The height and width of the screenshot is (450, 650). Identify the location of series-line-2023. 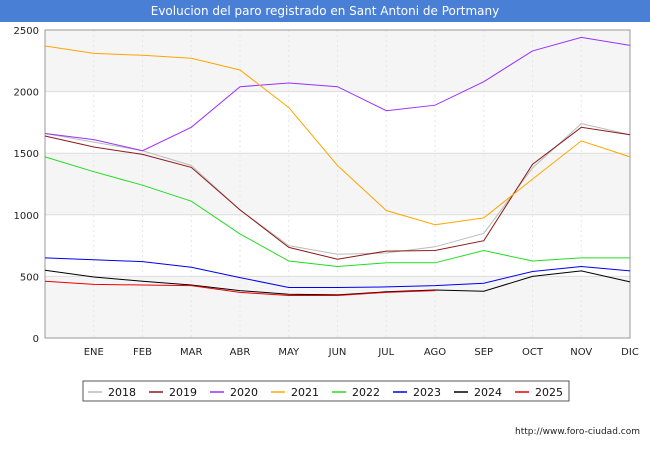
(337, 272).